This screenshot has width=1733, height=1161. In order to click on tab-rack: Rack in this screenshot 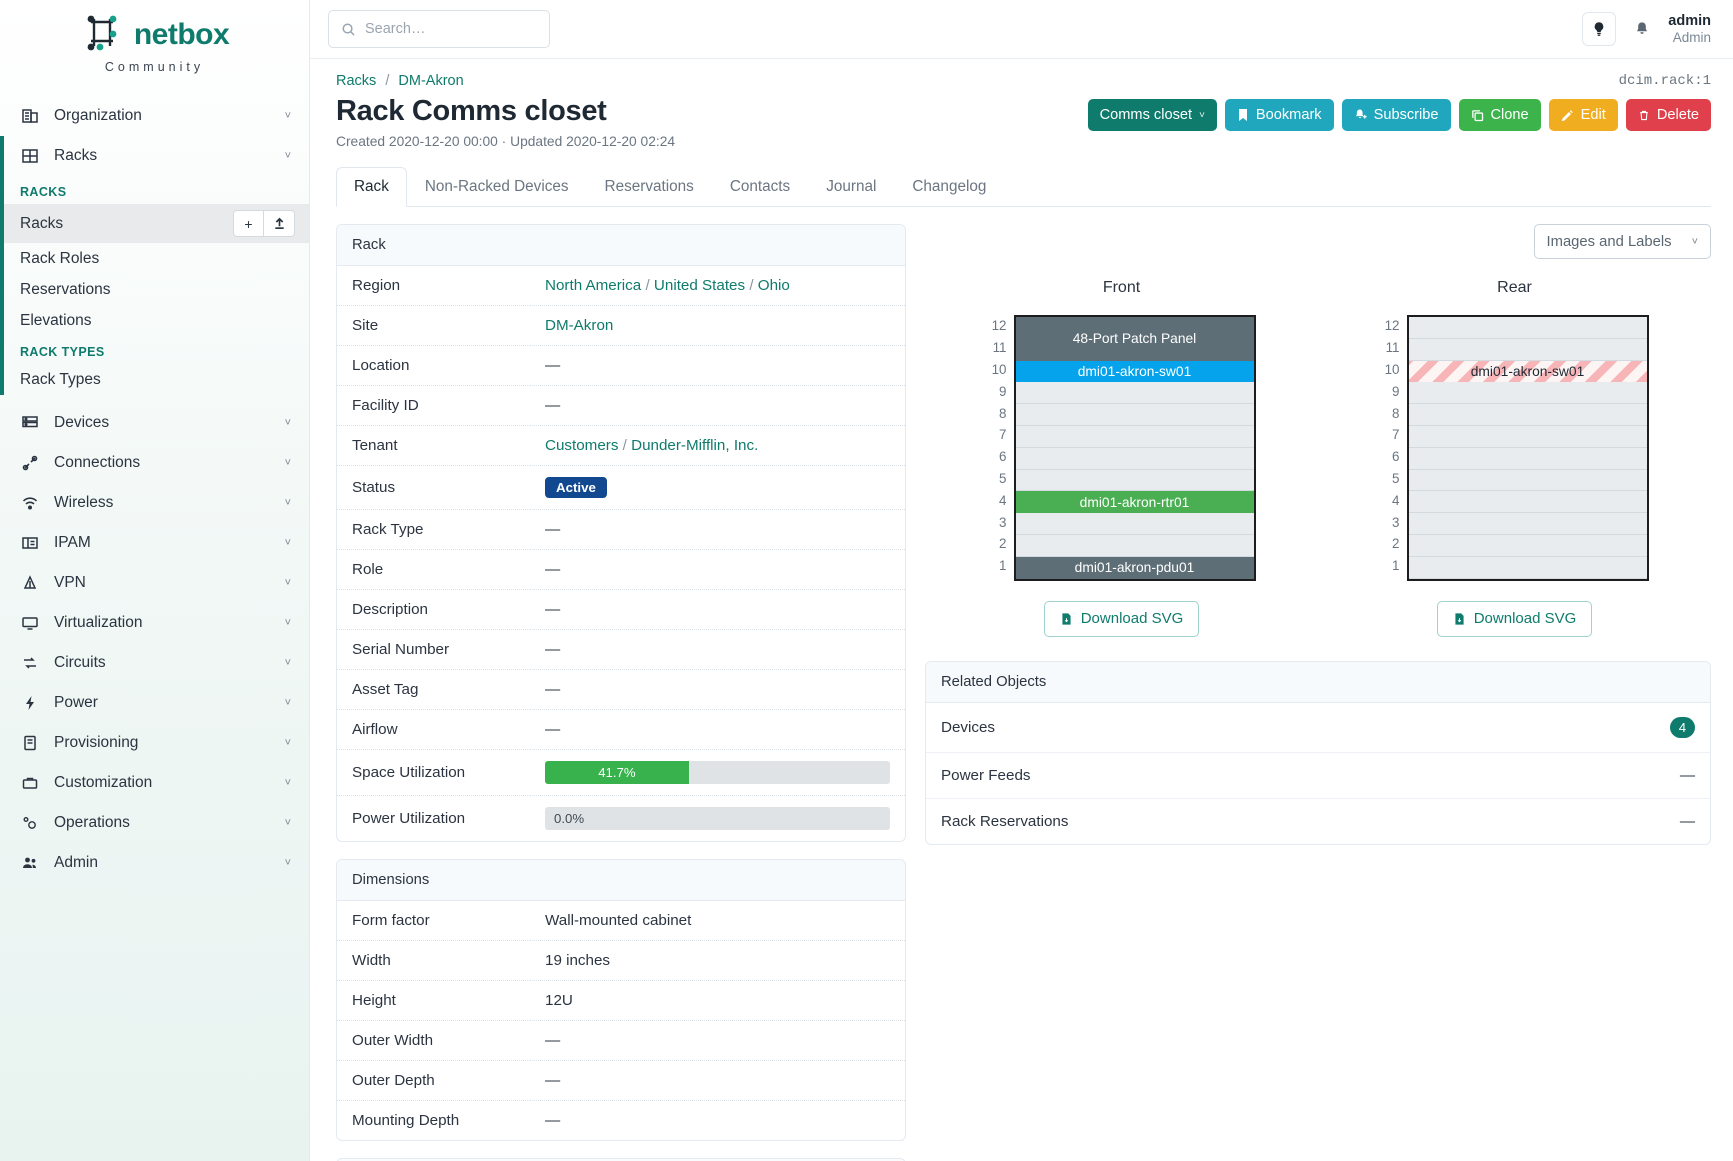, I will do `click(371, 187)`.